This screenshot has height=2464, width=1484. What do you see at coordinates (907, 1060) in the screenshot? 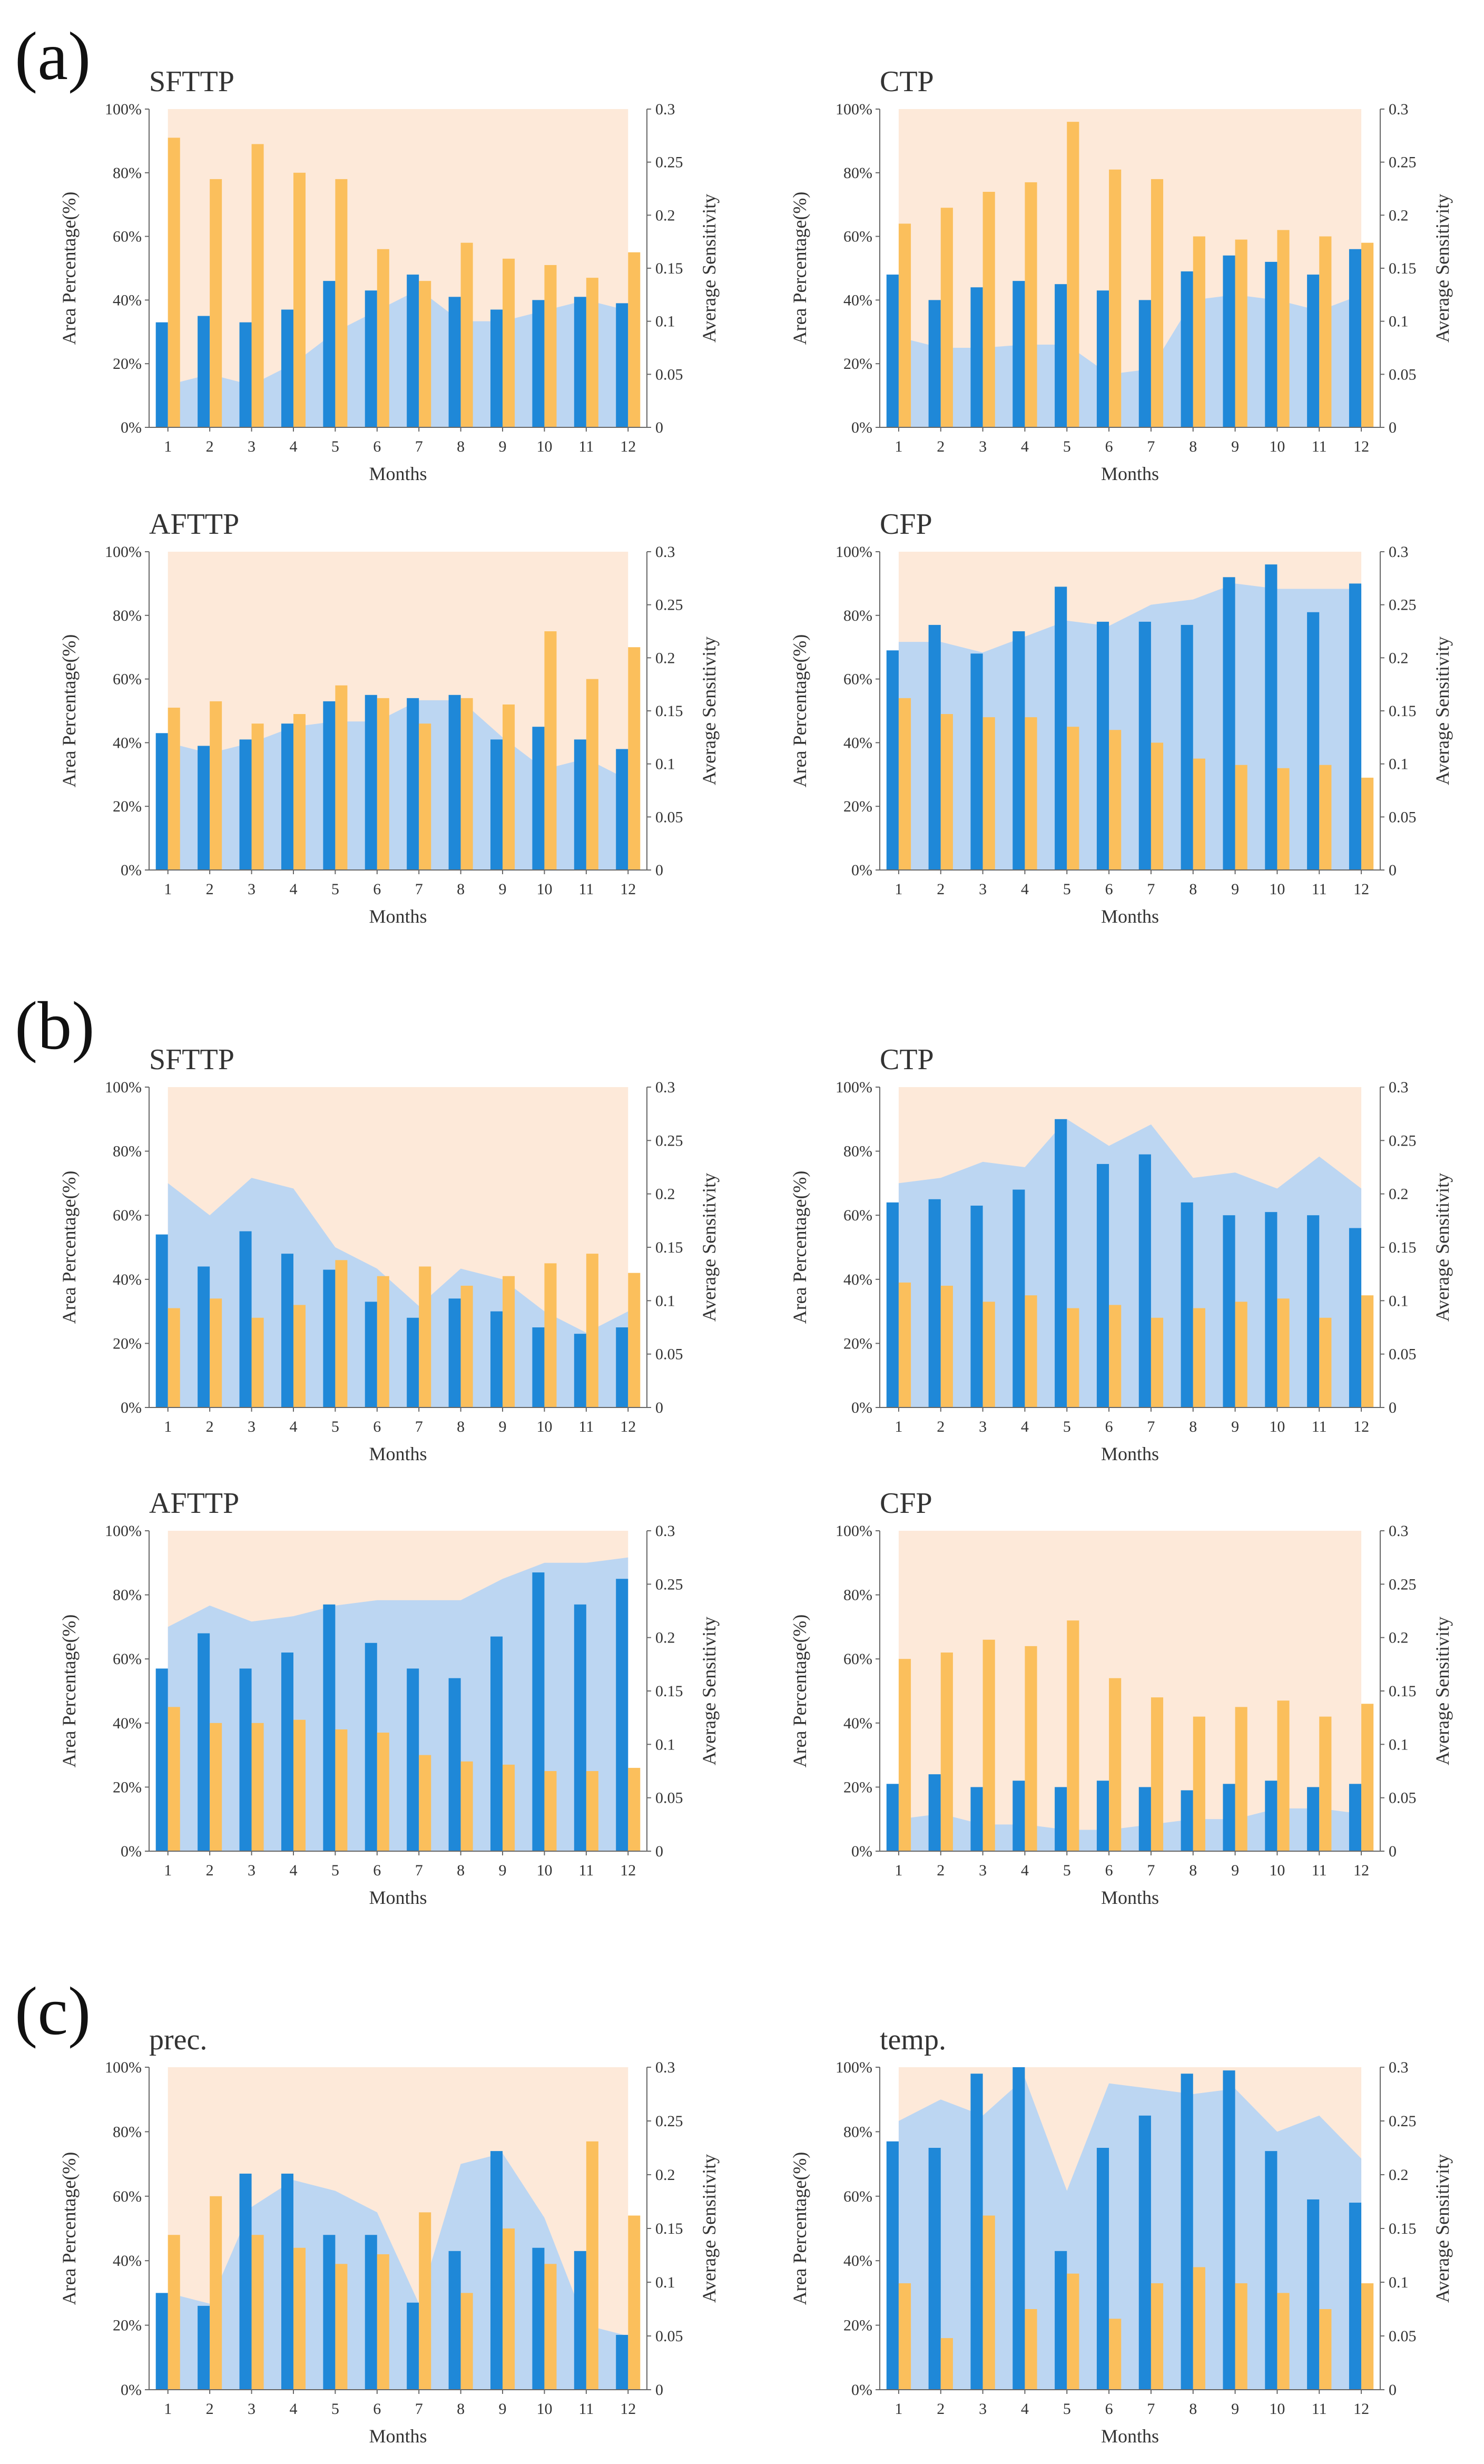
I see `chart-title: CTP` at bounding box center [907, 1060].